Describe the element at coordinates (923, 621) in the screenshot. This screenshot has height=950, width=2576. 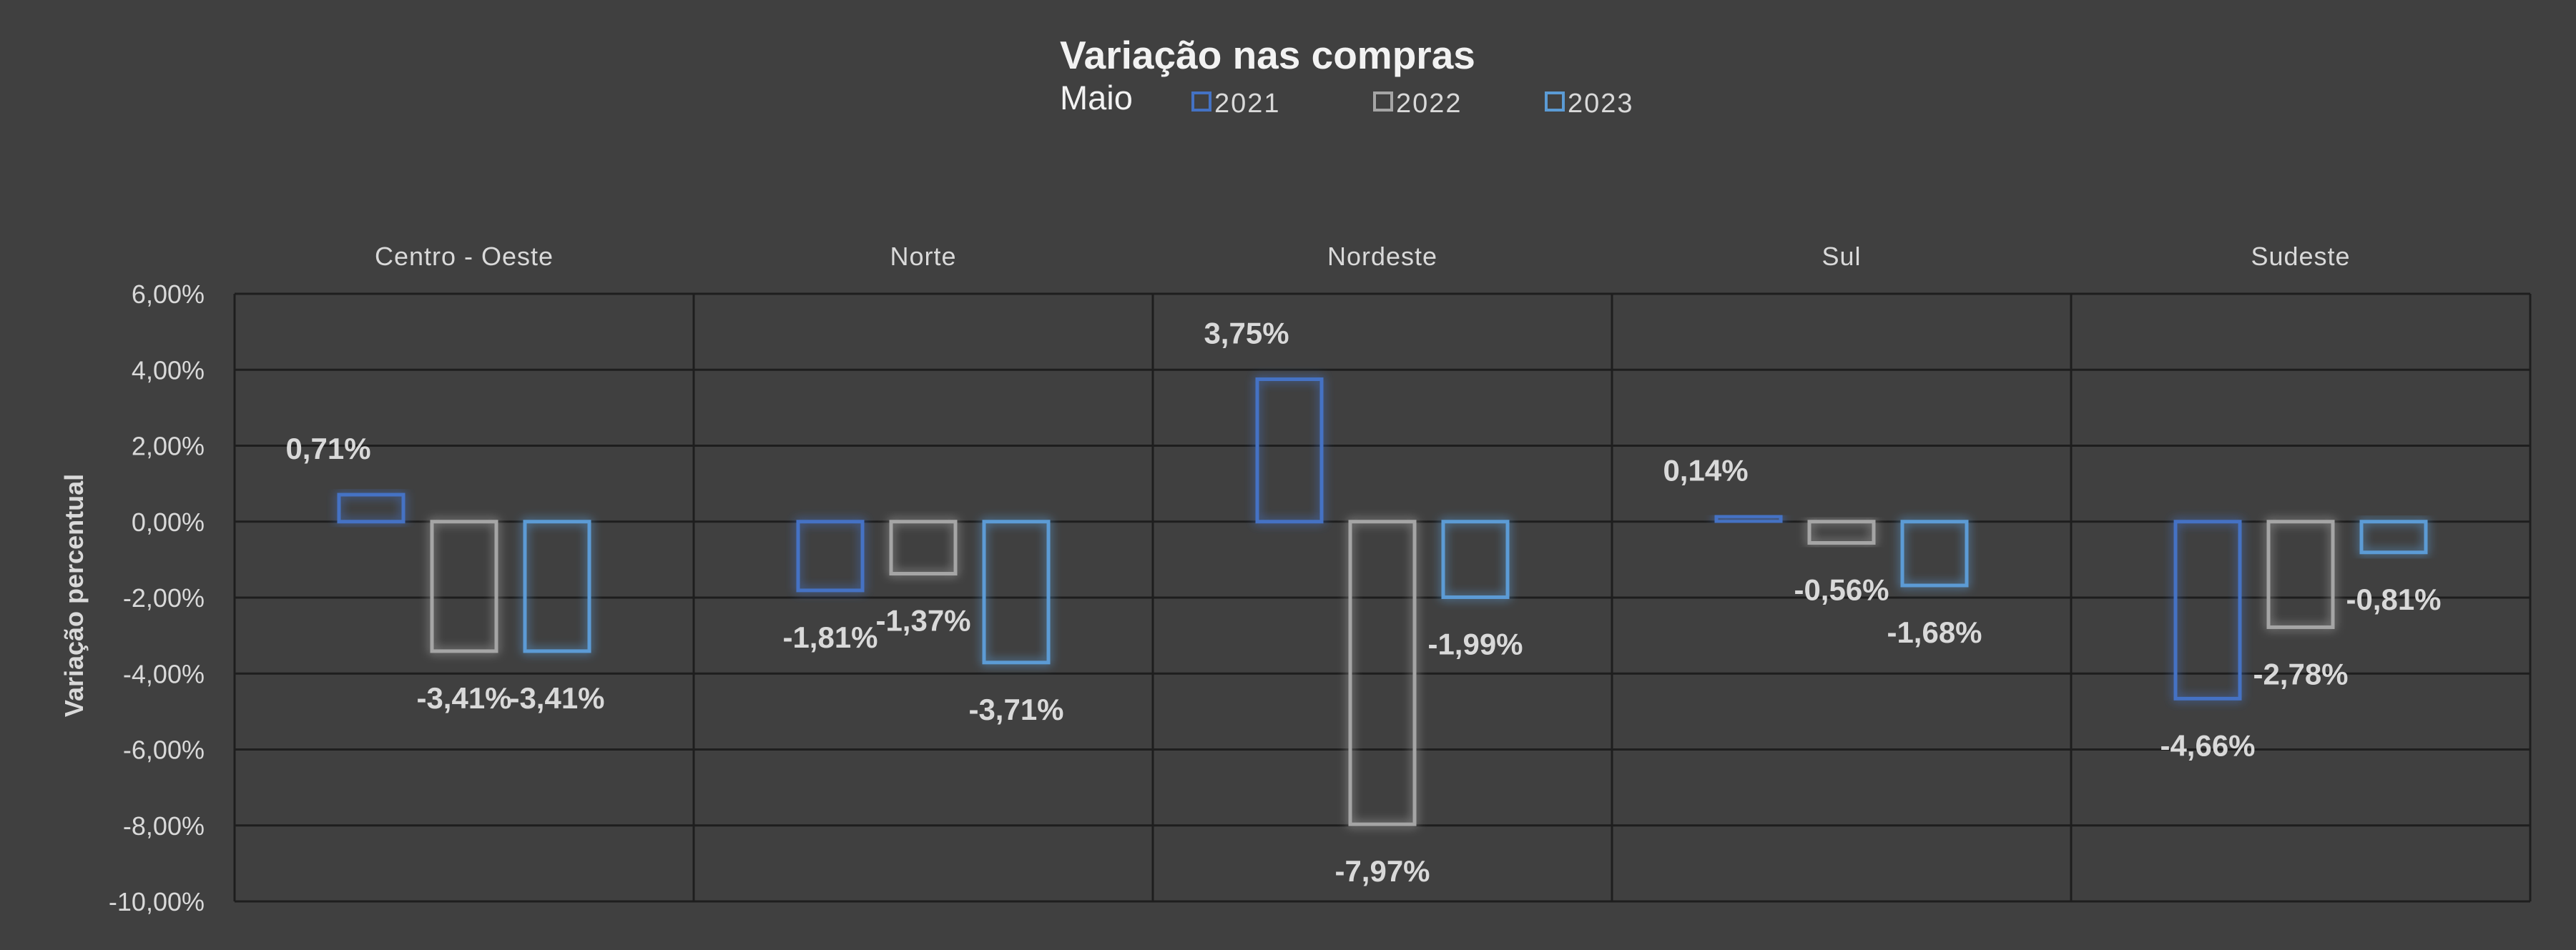
I see `data-label: -1,37%` at that location.